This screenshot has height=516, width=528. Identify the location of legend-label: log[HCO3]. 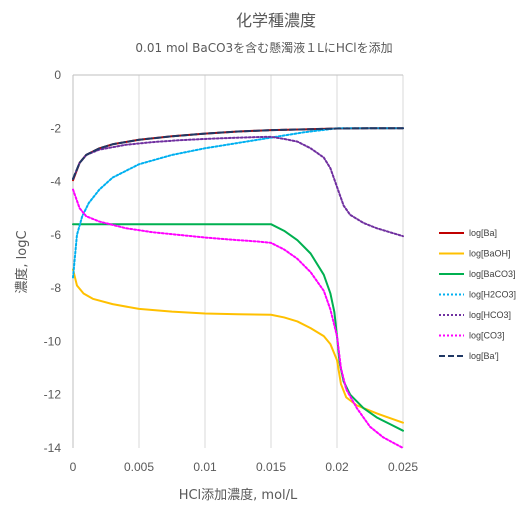
(490, 315).